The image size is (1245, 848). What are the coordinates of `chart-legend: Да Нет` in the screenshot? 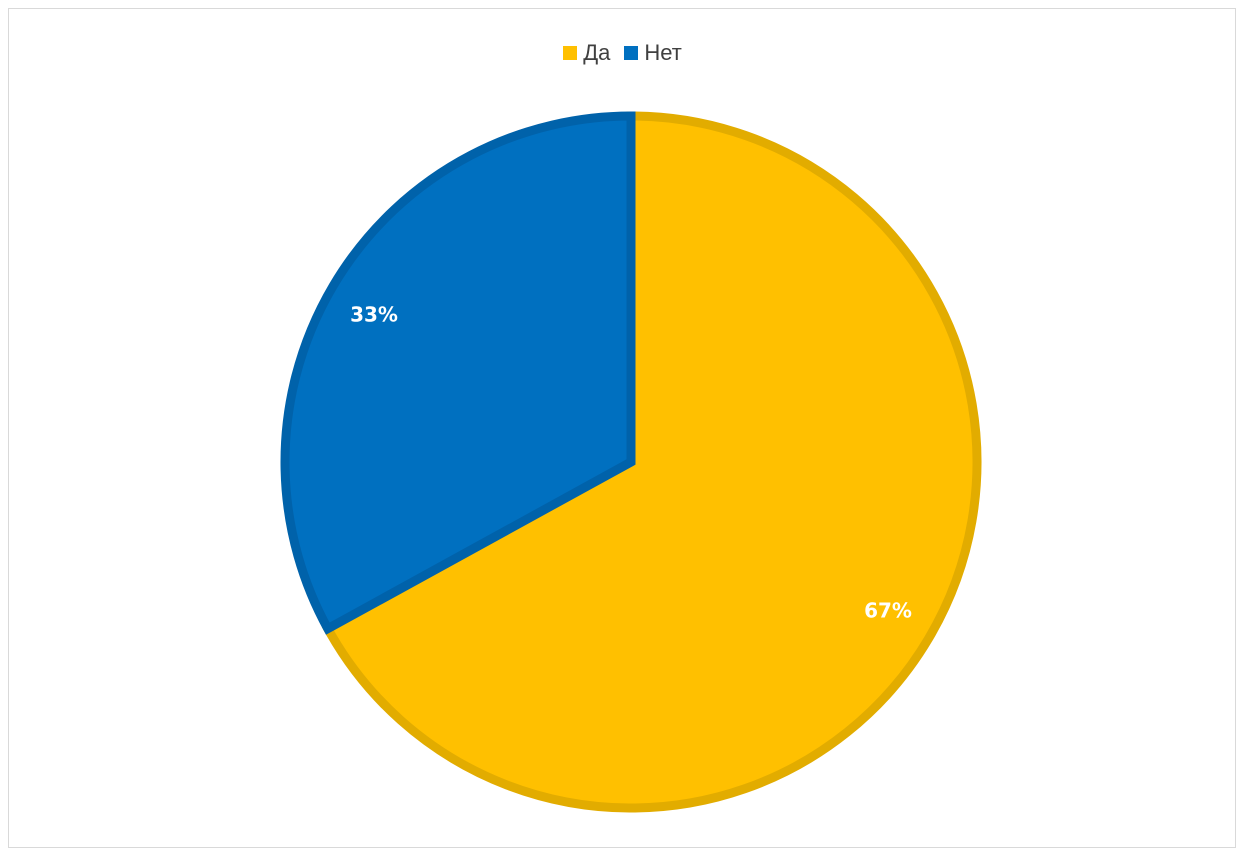 It's located at (622, 53).